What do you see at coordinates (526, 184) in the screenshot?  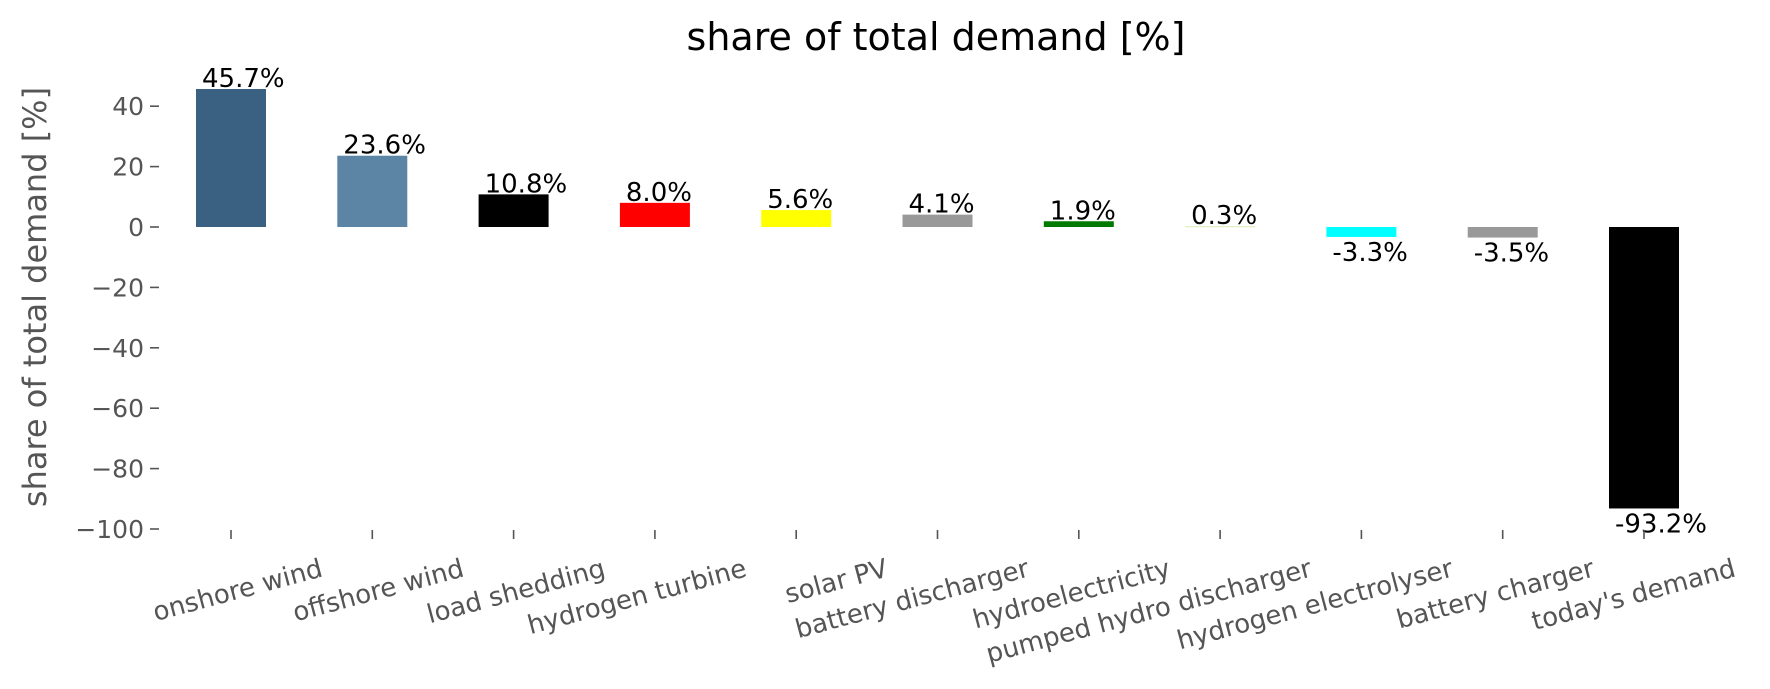 I see `data-label: 10.8%` at bounding box center [526, 184].